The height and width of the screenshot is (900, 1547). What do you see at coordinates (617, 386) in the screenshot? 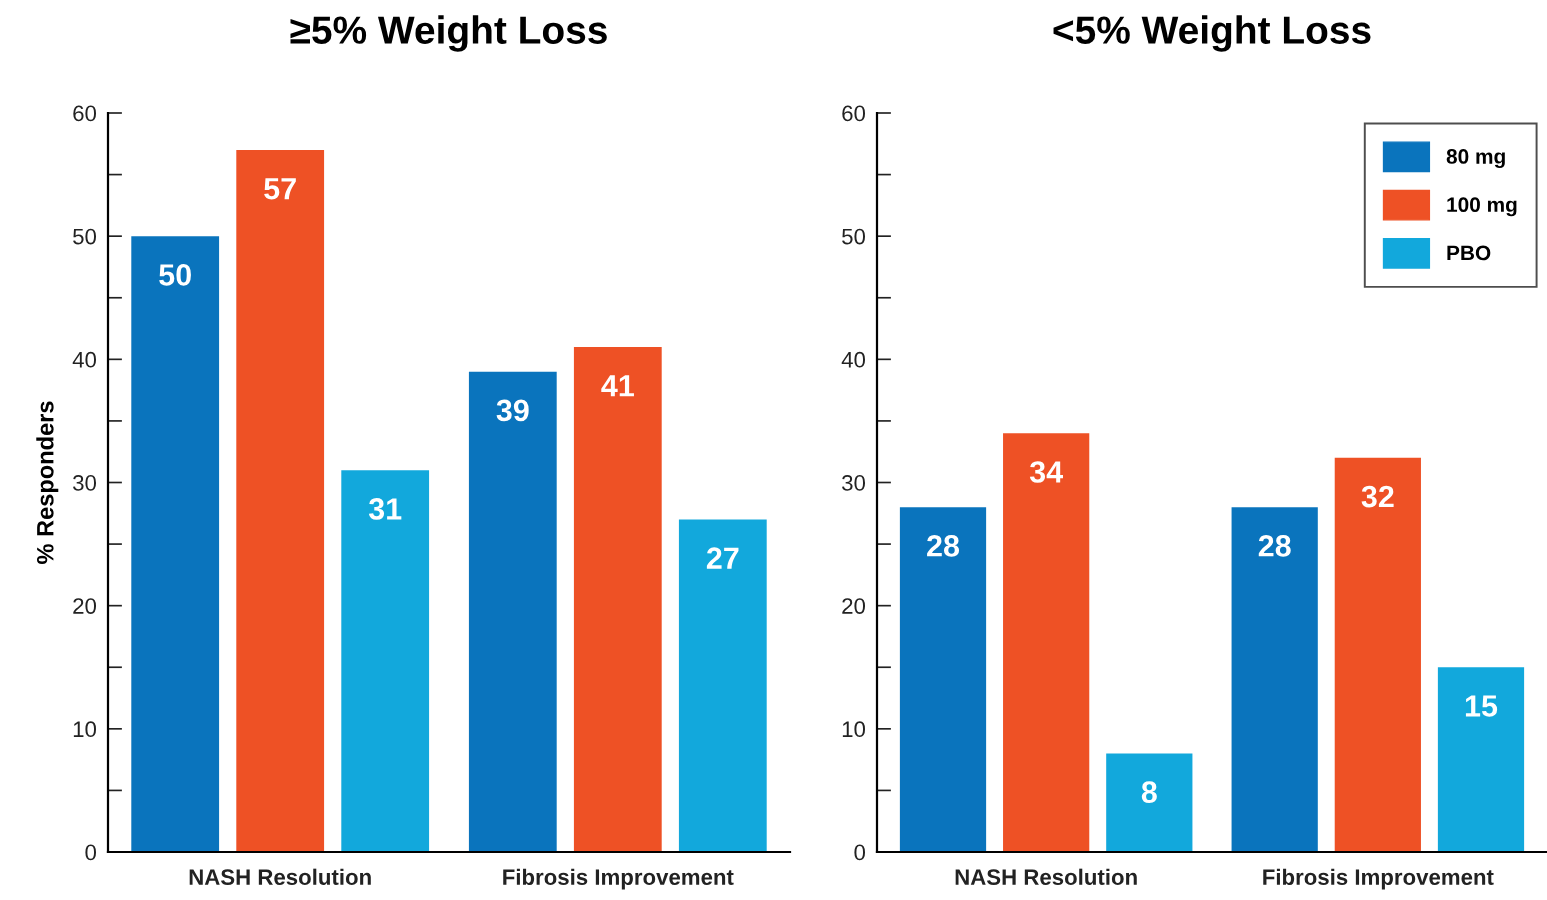
I see `data-label: 41` at bounding box center [617, 386].